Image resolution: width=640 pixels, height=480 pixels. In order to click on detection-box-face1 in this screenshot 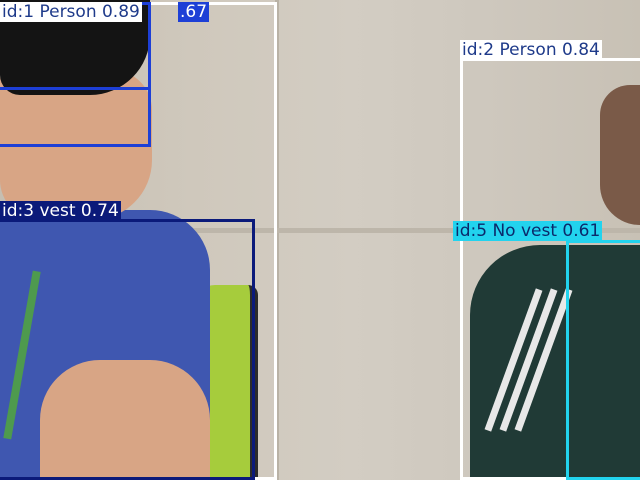, I will do `click(75, 117)`.